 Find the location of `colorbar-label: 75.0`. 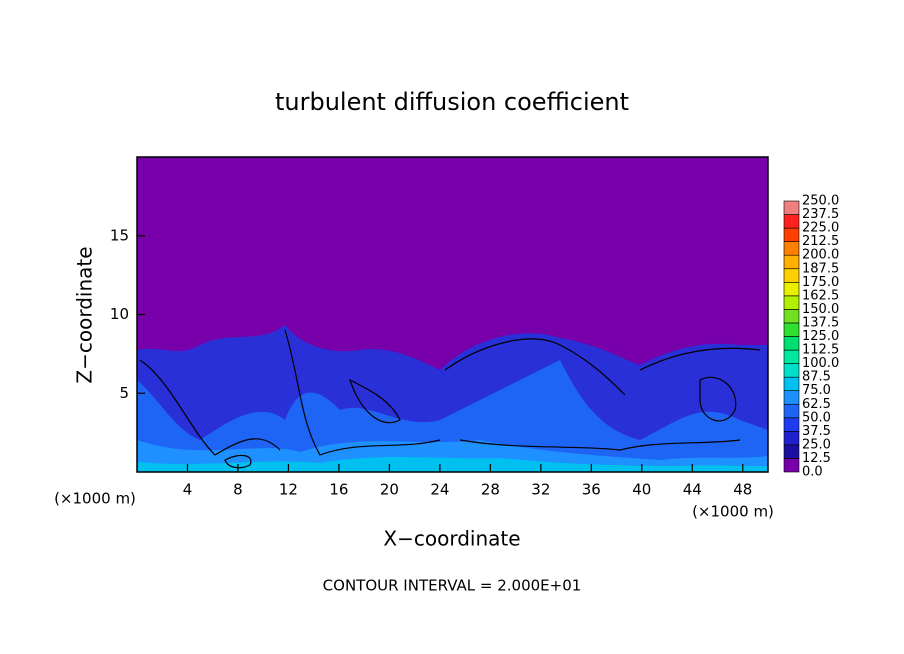

colorbar-label: 75.0 is located at coordinates (816, 390).